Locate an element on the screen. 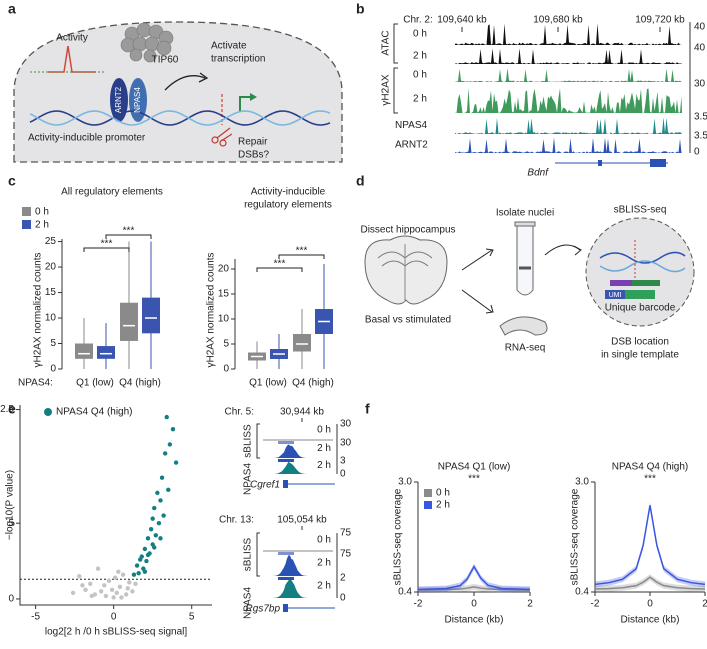  text: ARNT2 is located at coordinates (118, 99).